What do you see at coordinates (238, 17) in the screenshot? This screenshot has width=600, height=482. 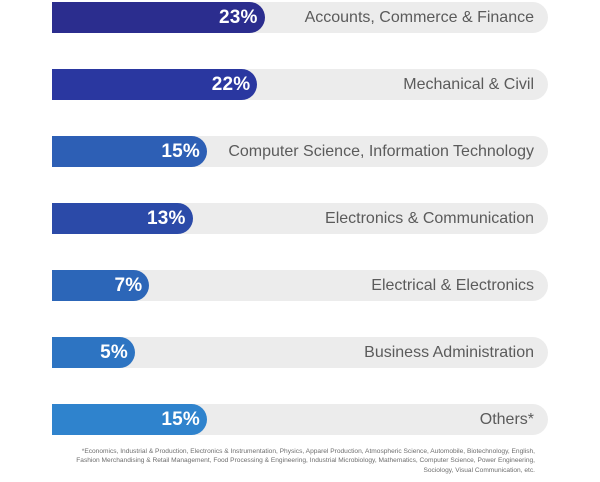 I see `value-label: 23%` at bounding box center [238, 17].